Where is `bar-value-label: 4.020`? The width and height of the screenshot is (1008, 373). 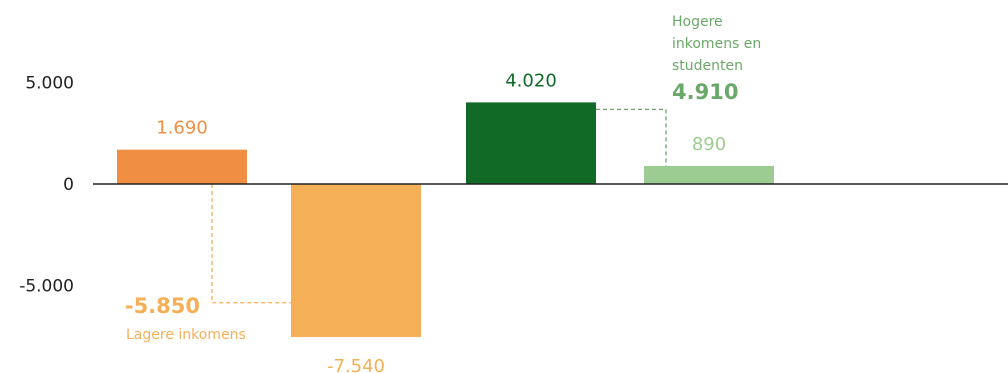 bar-value-label: 4.020 is located at coordinates (531, 80).